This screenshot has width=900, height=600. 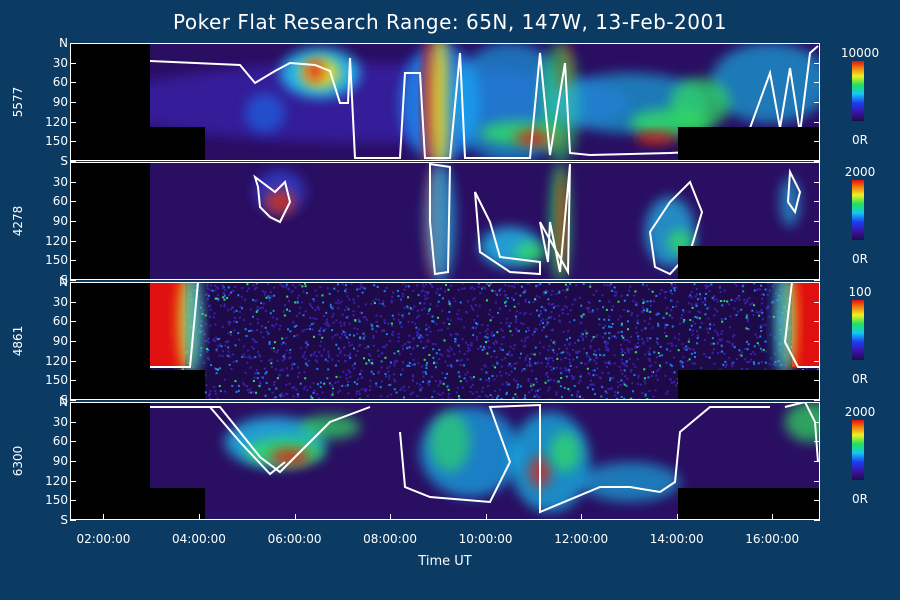 What do you see at coordinates (18, 341) in the screenshot?
I see `channel-label-4861: 4861` at bounding box center [18, 341].